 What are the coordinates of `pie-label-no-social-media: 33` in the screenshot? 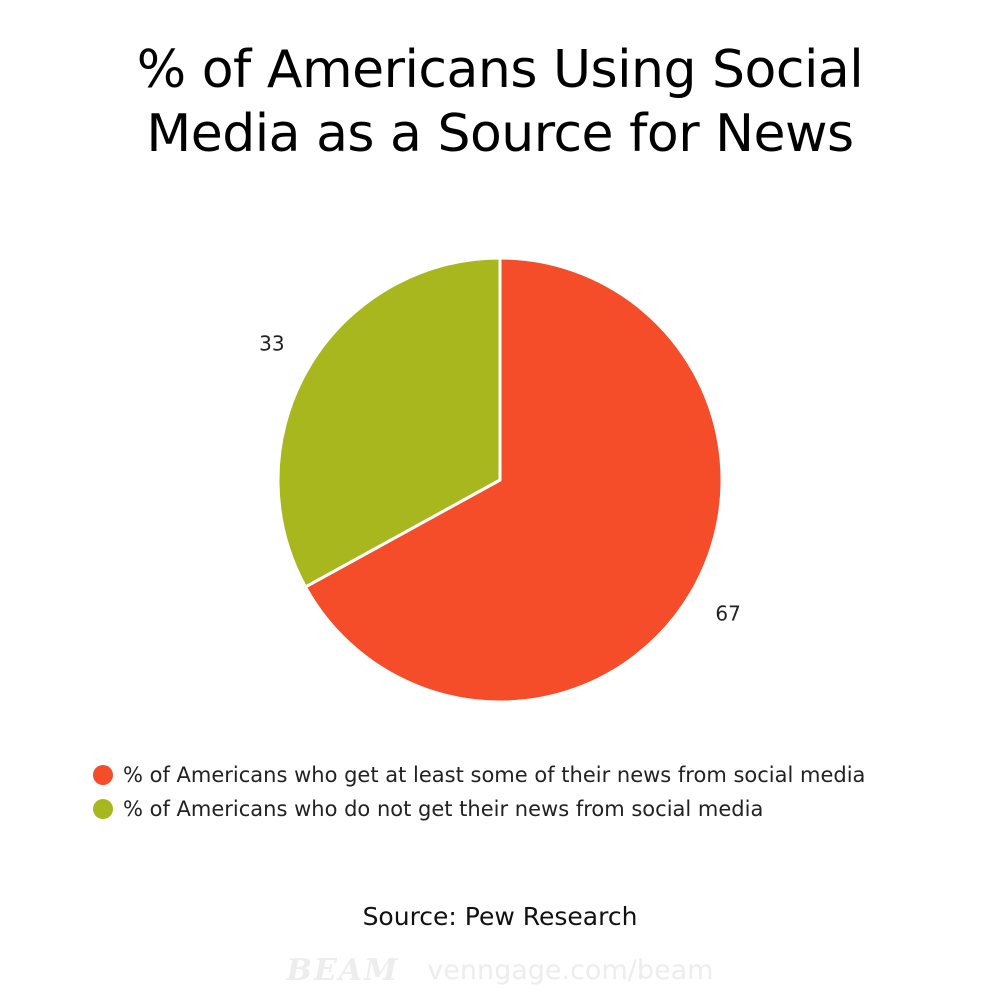 It's located at (271, 344).